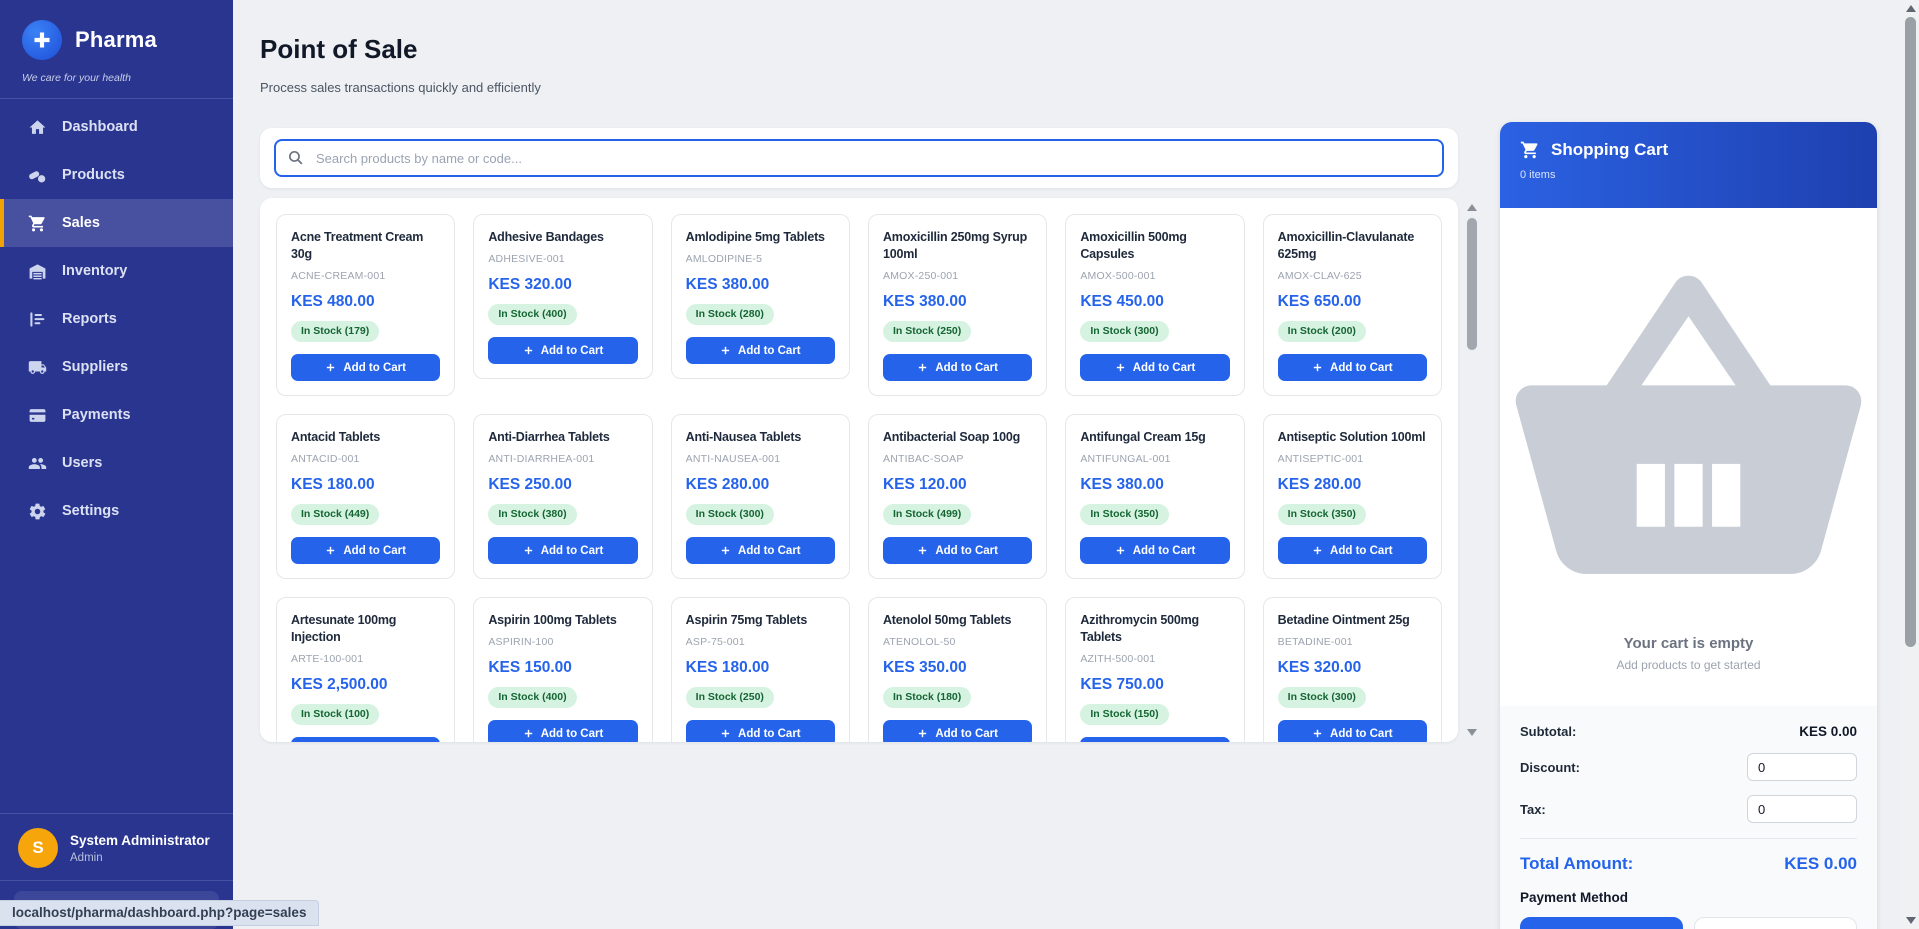  What do you see at coordinates (1472, 284) in the screenshot?
I see `grid-scrollbar-thumb` at bounding box center [1472, 284].